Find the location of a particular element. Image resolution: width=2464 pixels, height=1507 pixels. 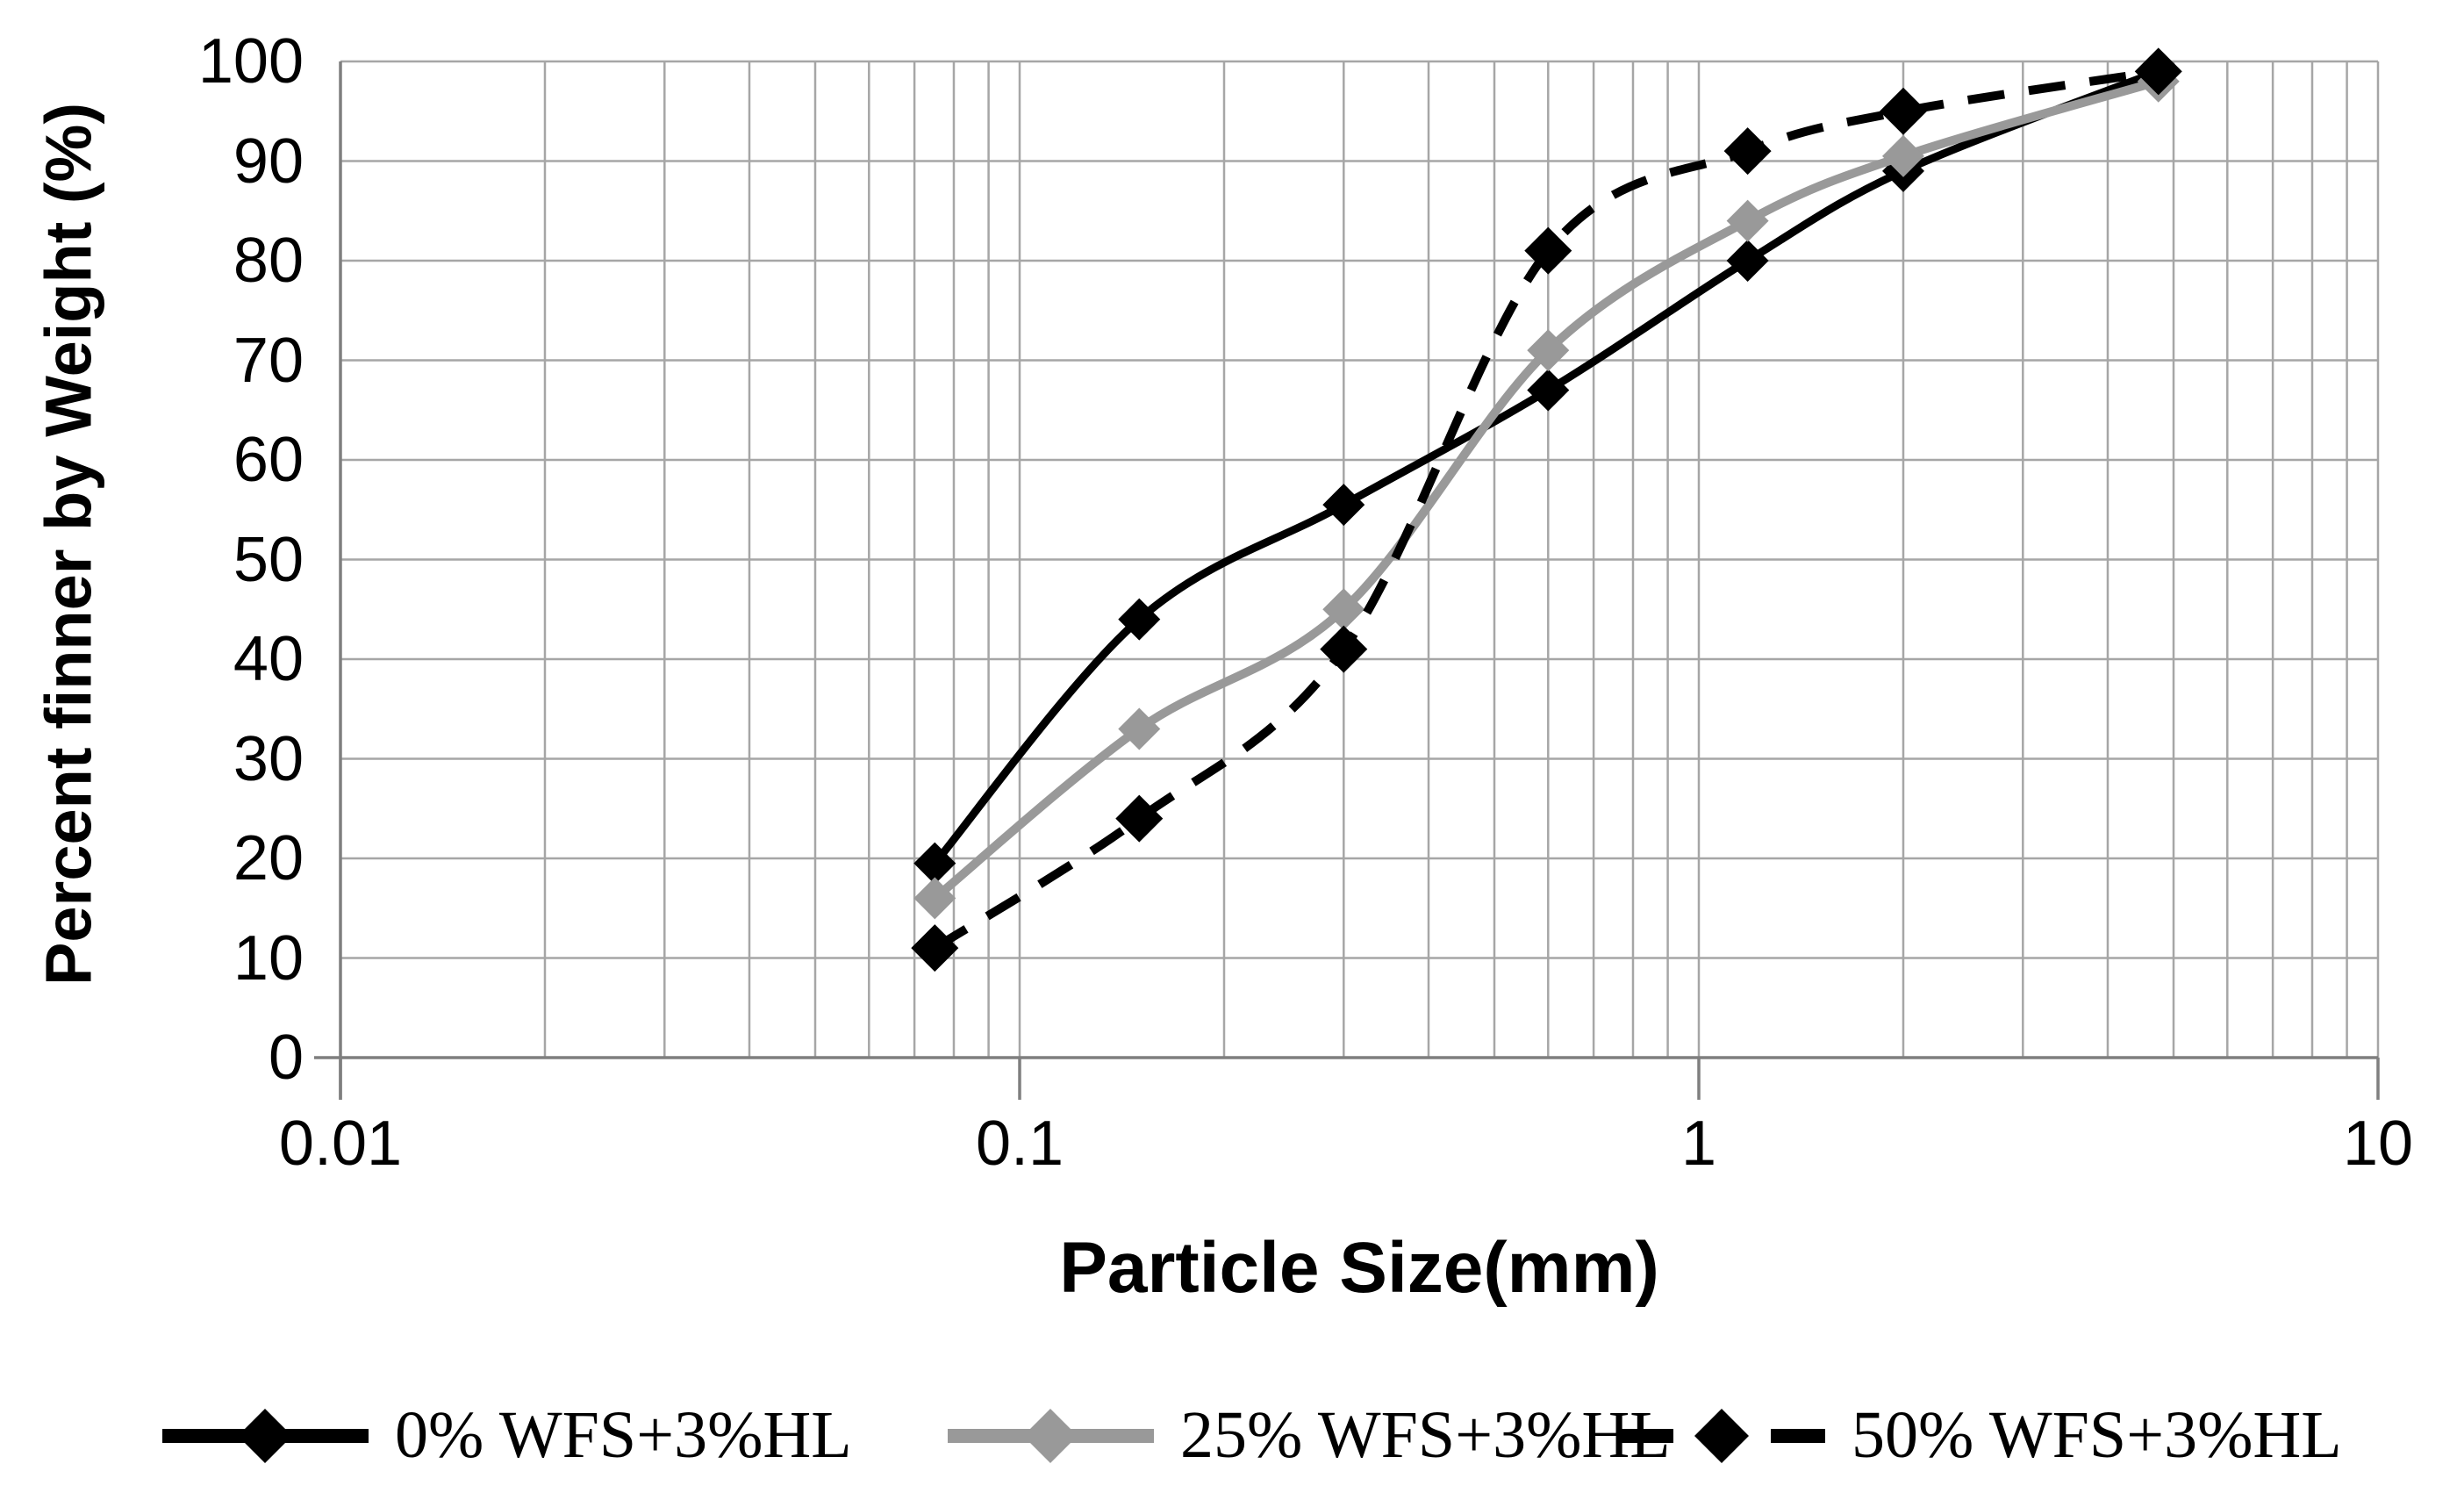

legend-dashed-black-line-icon is located at coordinates (1722, 1435).